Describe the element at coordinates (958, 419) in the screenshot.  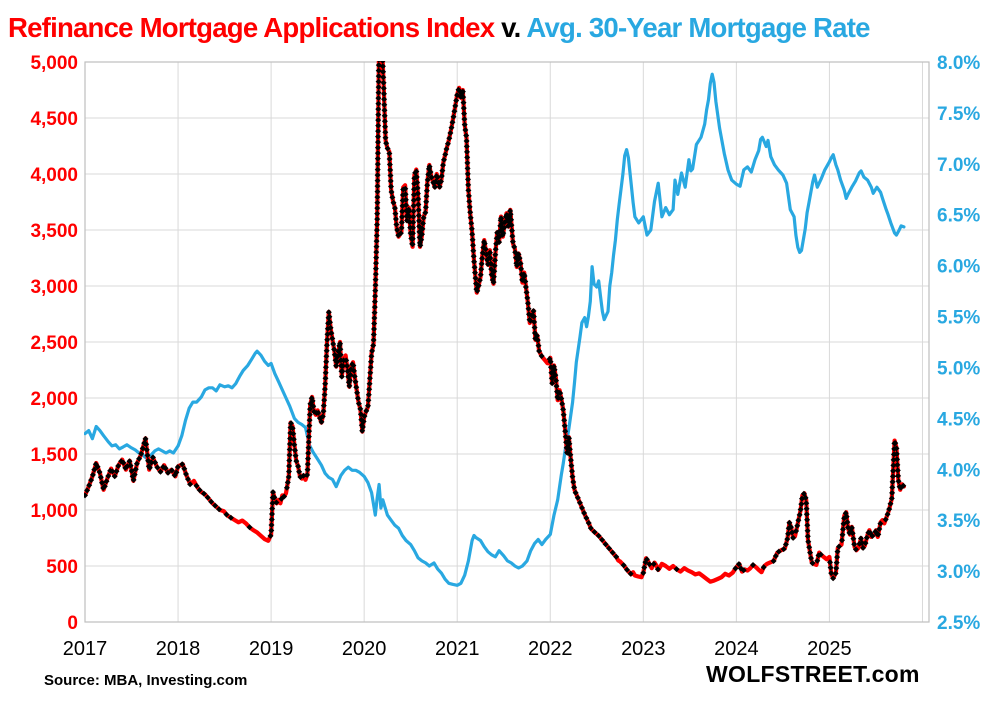
I see `right-axis-tick: 4.5%` at that location.